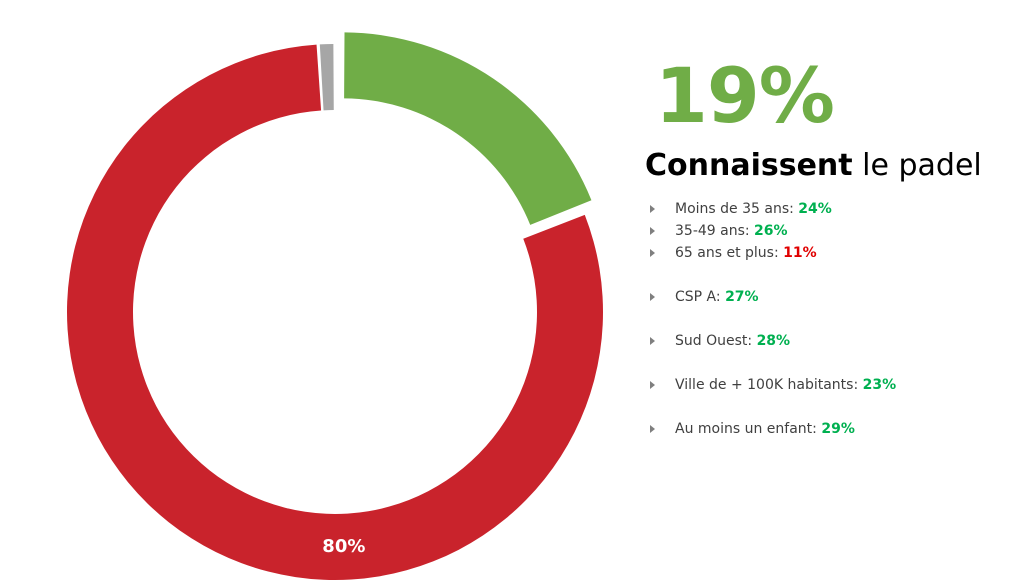  I want to click on breakdown-item: Sud Ouest: 28%, so click(773, 341).